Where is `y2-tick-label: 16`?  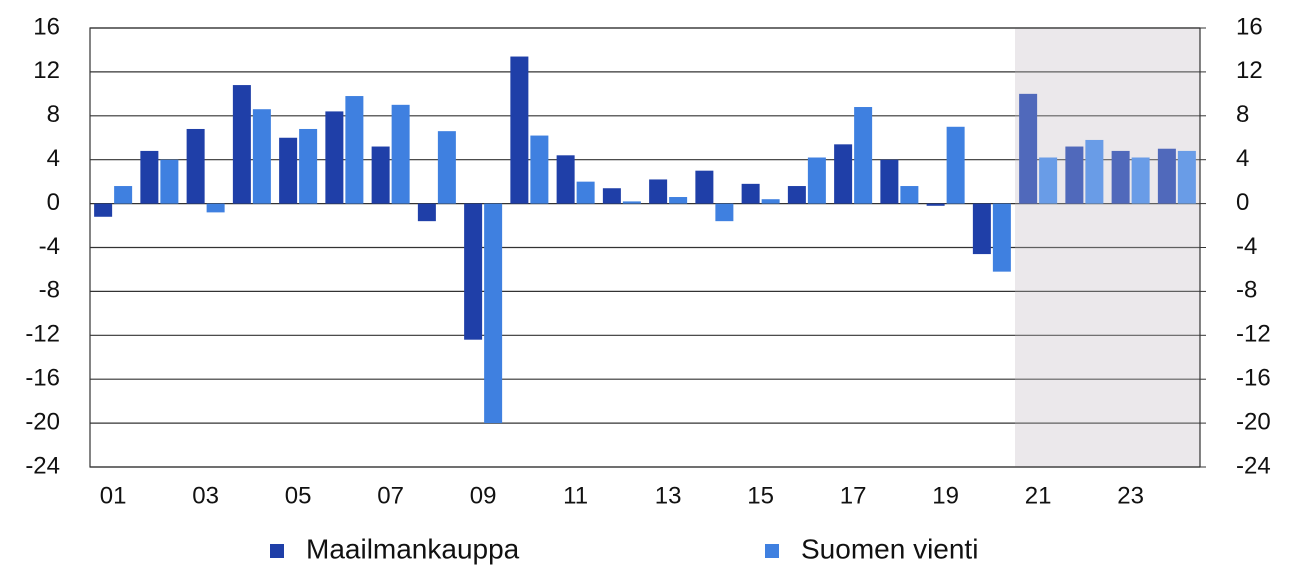
y2-tick-label: 16 is located at coordinates (1249, 26).